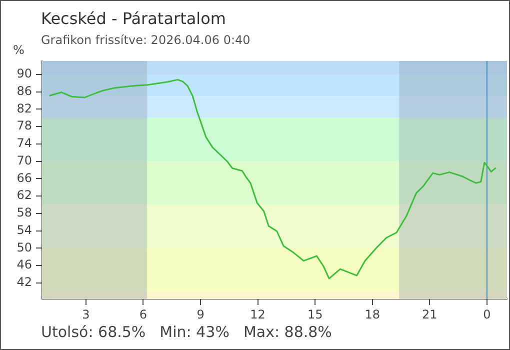  I want to click on y-tick-label: 42, so click(24, 282).